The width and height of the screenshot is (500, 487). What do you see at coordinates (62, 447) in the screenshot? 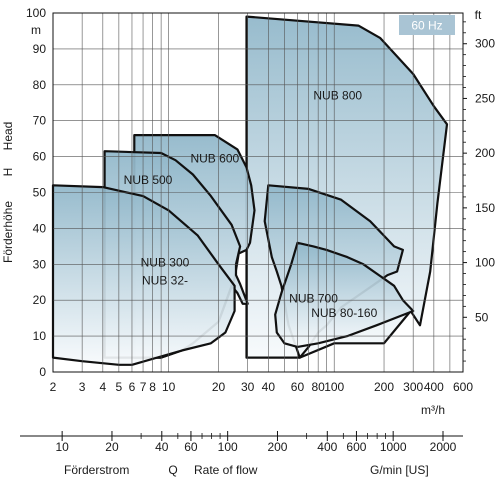
I see `us-axis-tick-label: 10` at bounding box center [62, 447].